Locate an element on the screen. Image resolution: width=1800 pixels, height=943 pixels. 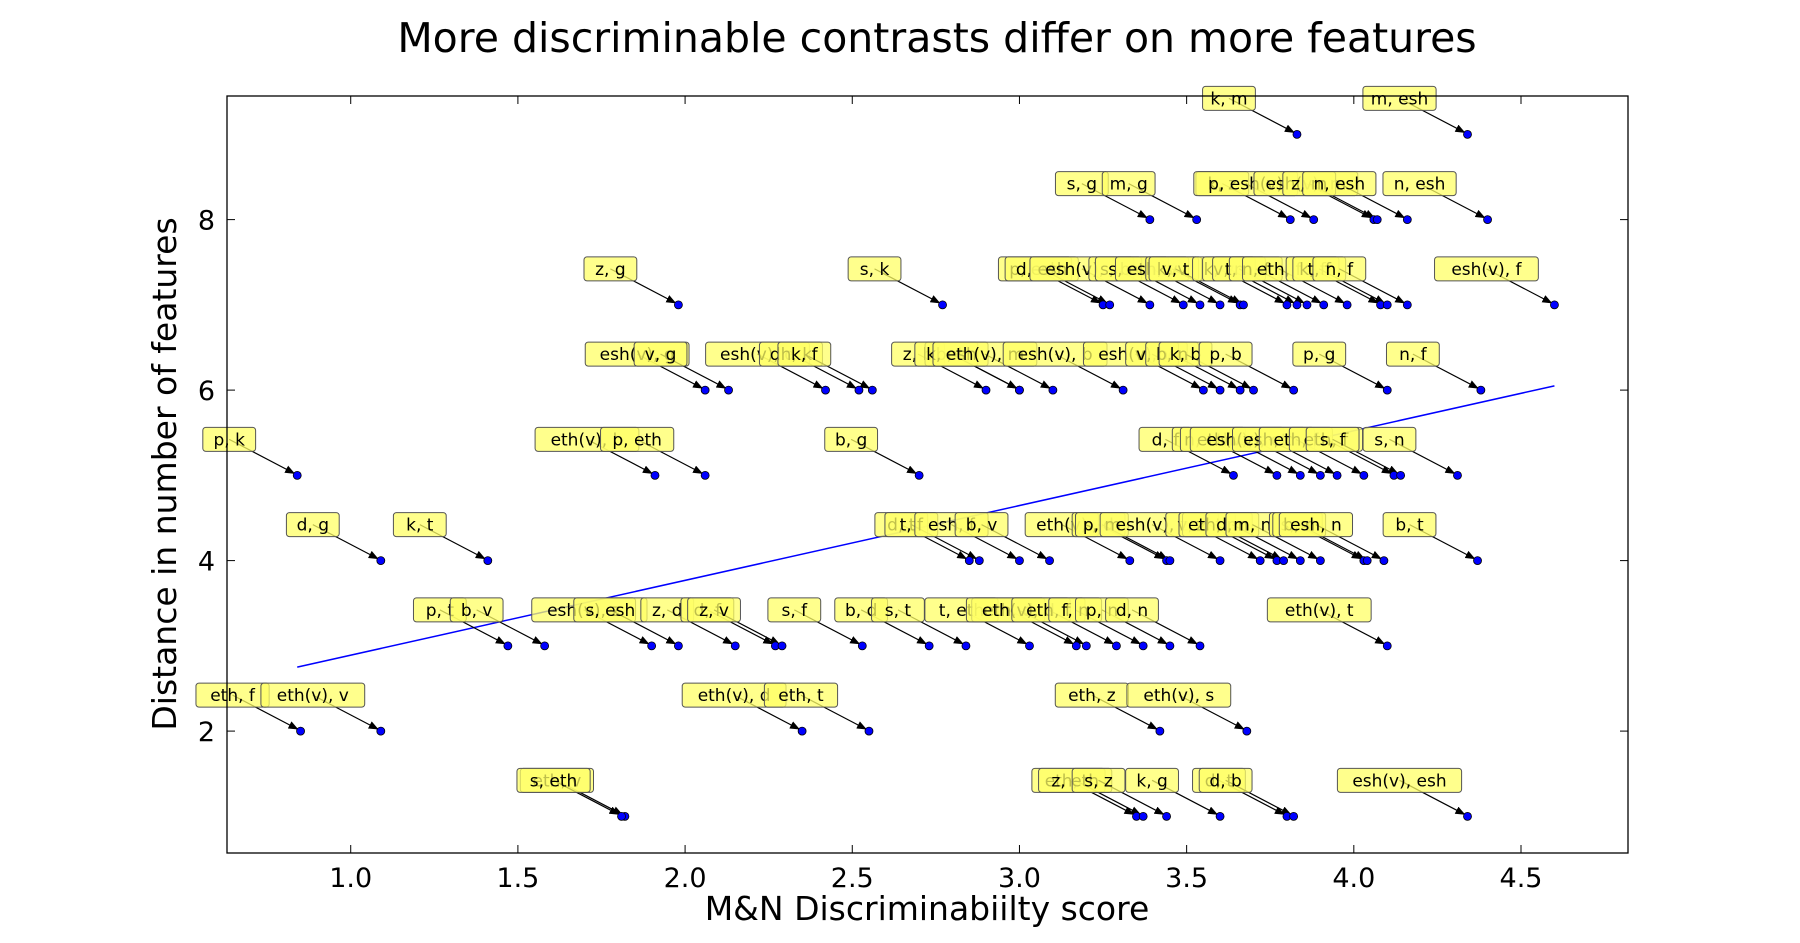
annotation-label: p, g is located at coordinates (1319, 355).